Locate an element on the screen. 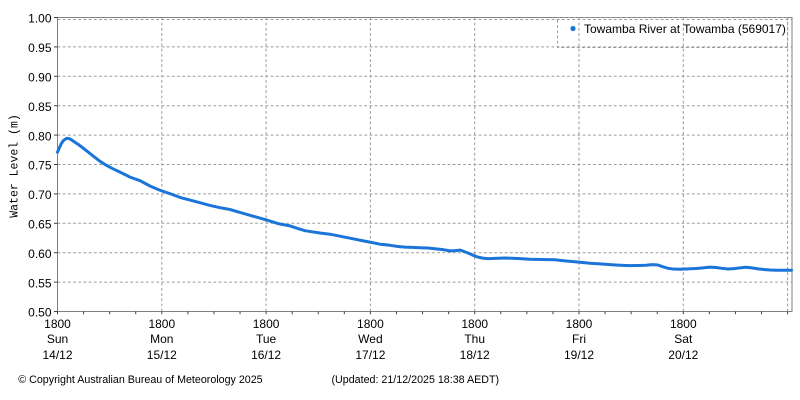 The image size is (800, 400). svg-text: Mon is located at coordinates (161, 339).